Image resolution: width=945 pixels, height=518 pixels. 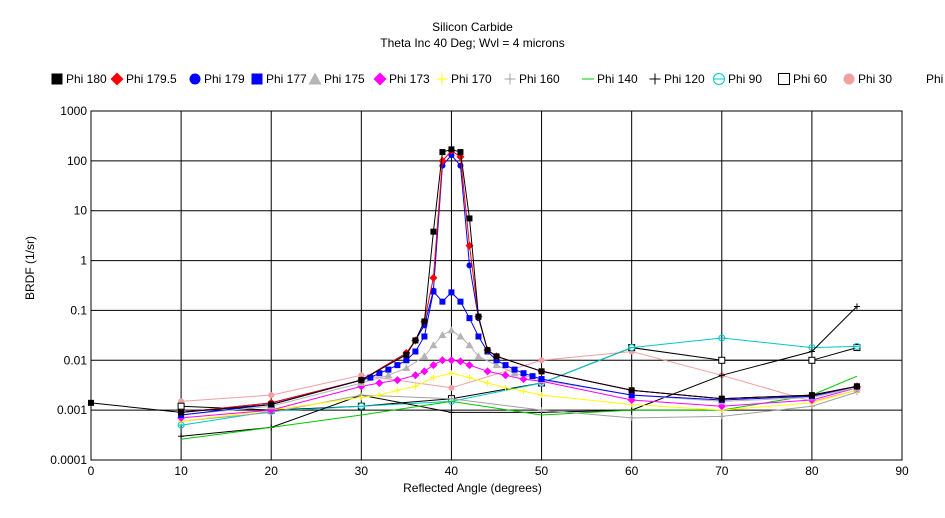 What do you see at coordinates (91, 471) in the screenshot?
I see `x-tick-label: 0` at bounding box center [91, 471].